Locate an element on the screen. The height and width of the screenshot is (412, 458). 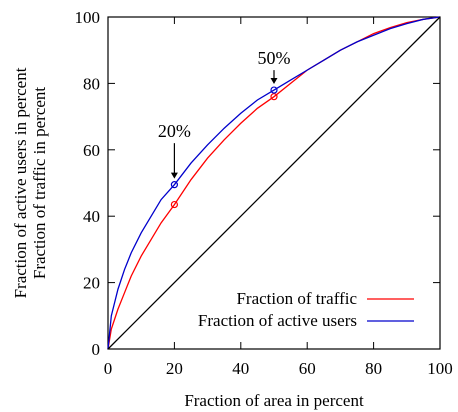
x-tick-label-5: 100 is located at coordinates (440, 368).